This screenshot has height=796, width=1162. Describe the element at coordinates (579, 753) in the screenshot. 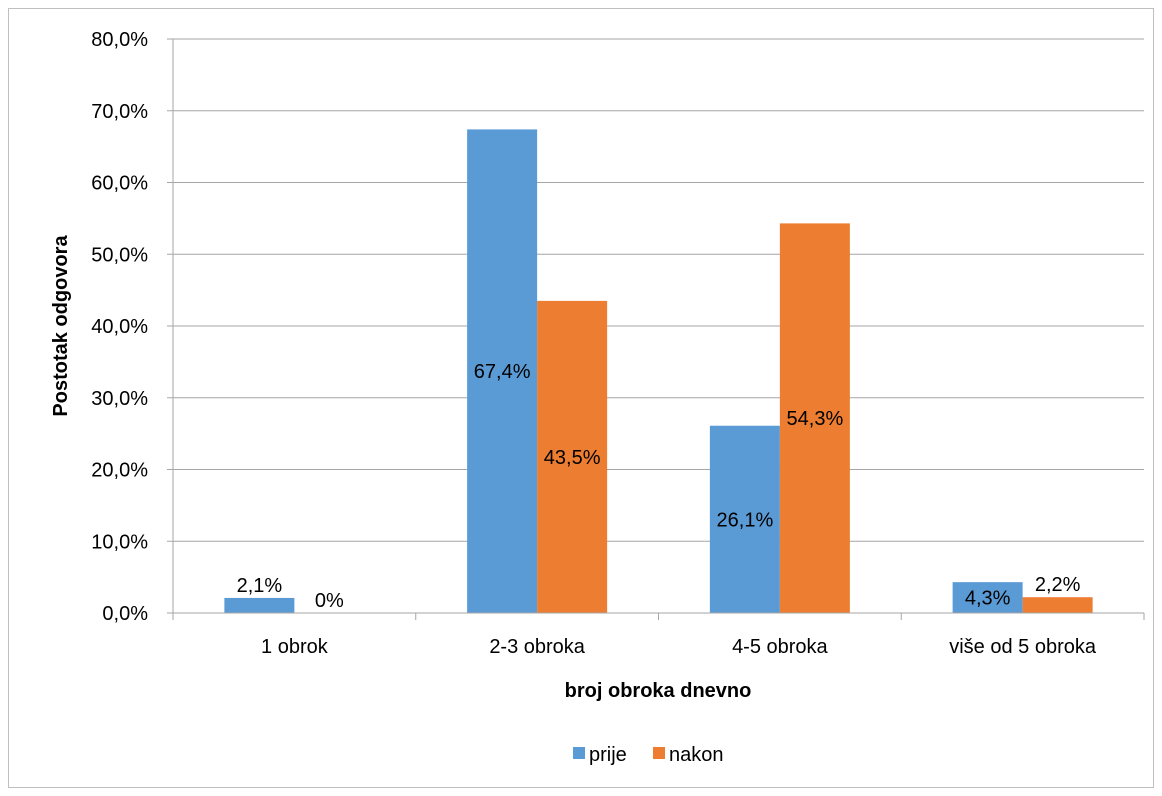

I see `legend-swatch-prije` at that location.